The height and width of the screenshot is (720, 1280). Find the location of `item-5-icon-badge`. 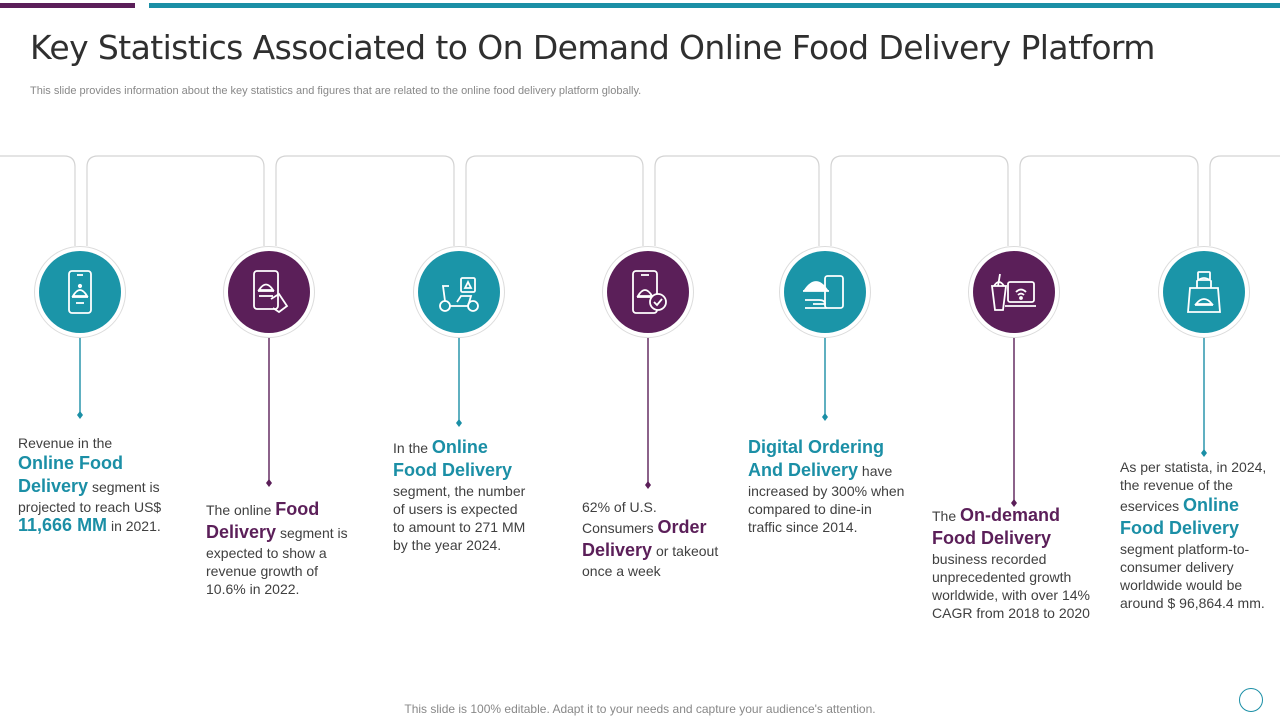

item-5-icon-badge is located at coordinates (825, 292).